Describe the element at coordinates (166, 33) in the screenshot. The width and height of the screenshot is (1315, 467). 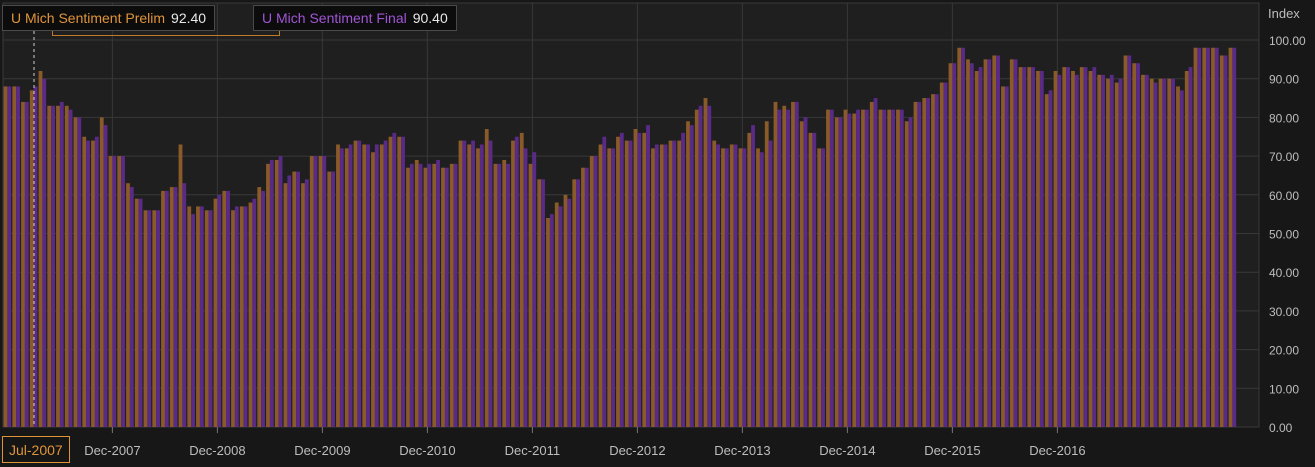
I see `legend-overlay-bracket` at that location.